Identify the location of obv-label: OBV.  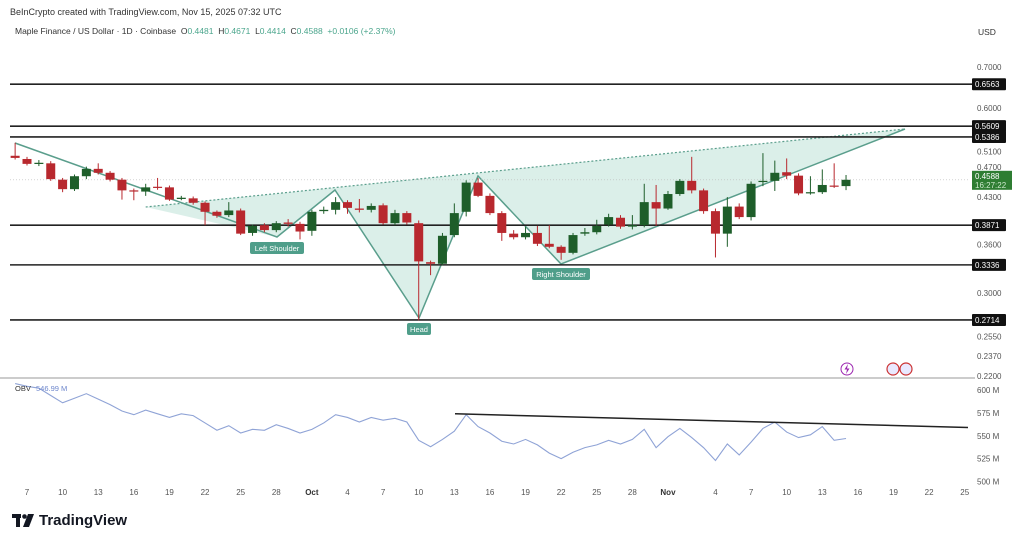
(23, 388).